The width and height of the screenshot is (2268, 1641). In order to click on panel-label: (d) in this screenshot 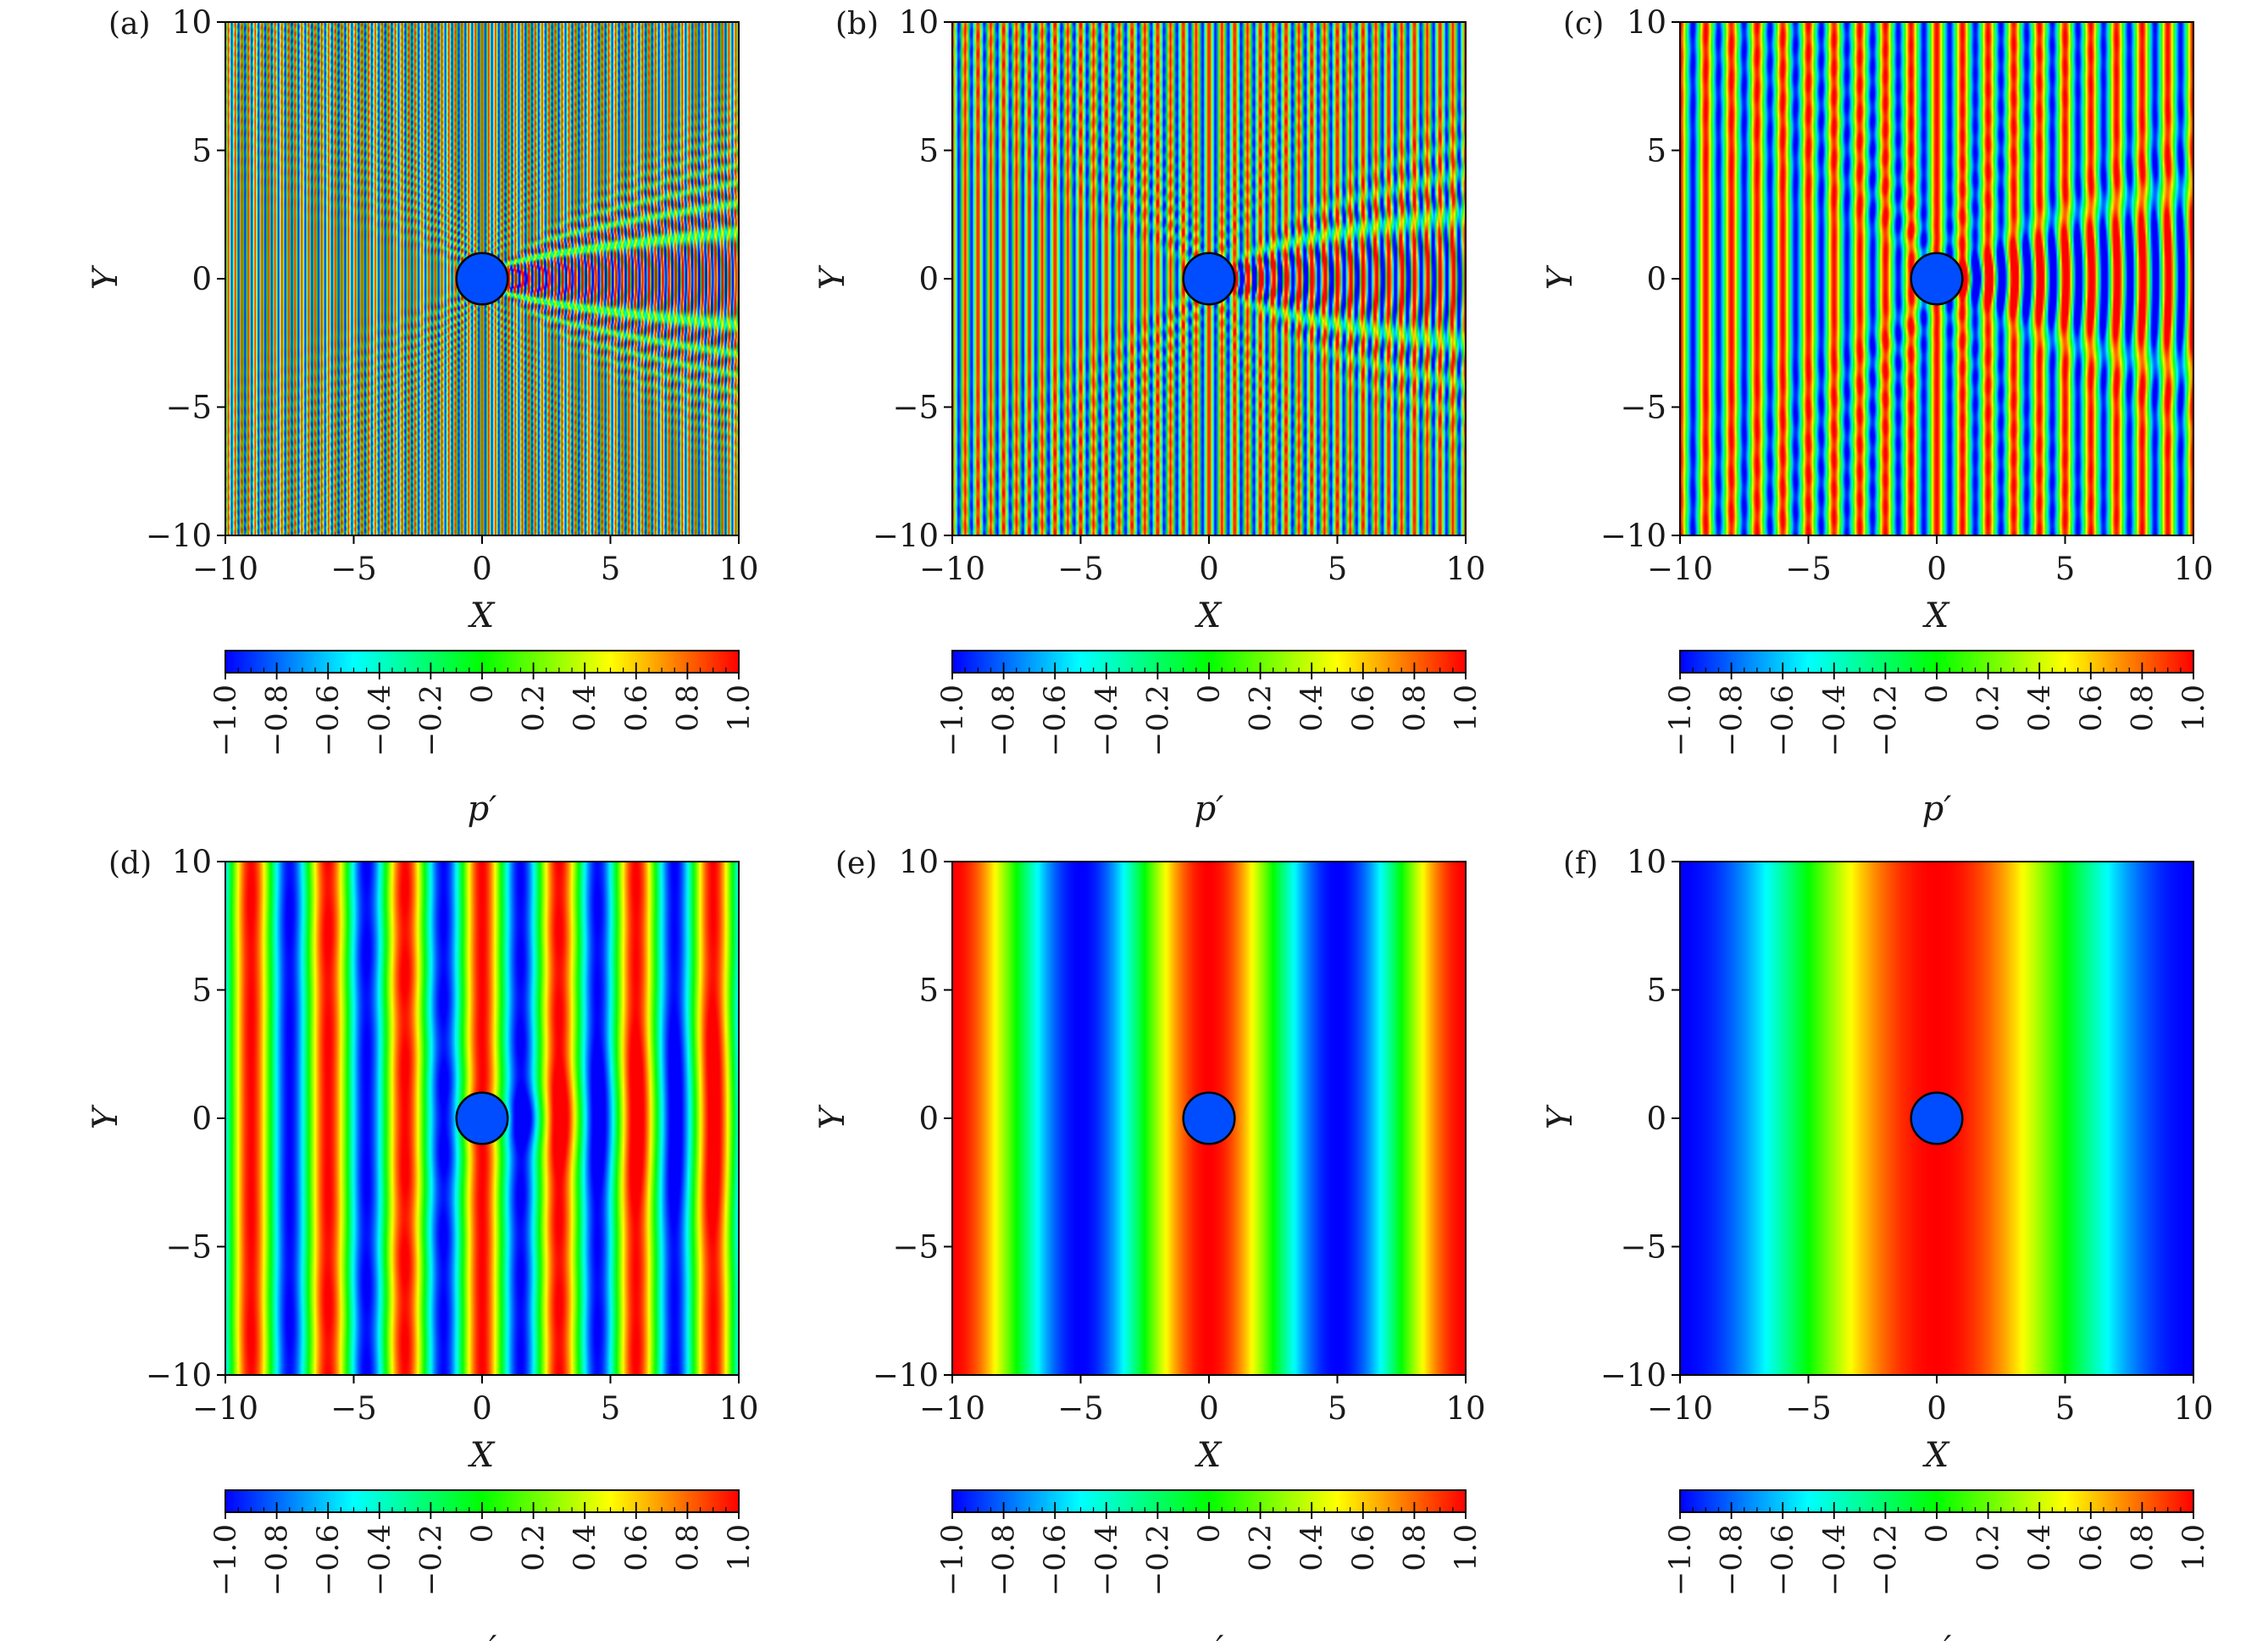, I will do `click(130, 863)`.